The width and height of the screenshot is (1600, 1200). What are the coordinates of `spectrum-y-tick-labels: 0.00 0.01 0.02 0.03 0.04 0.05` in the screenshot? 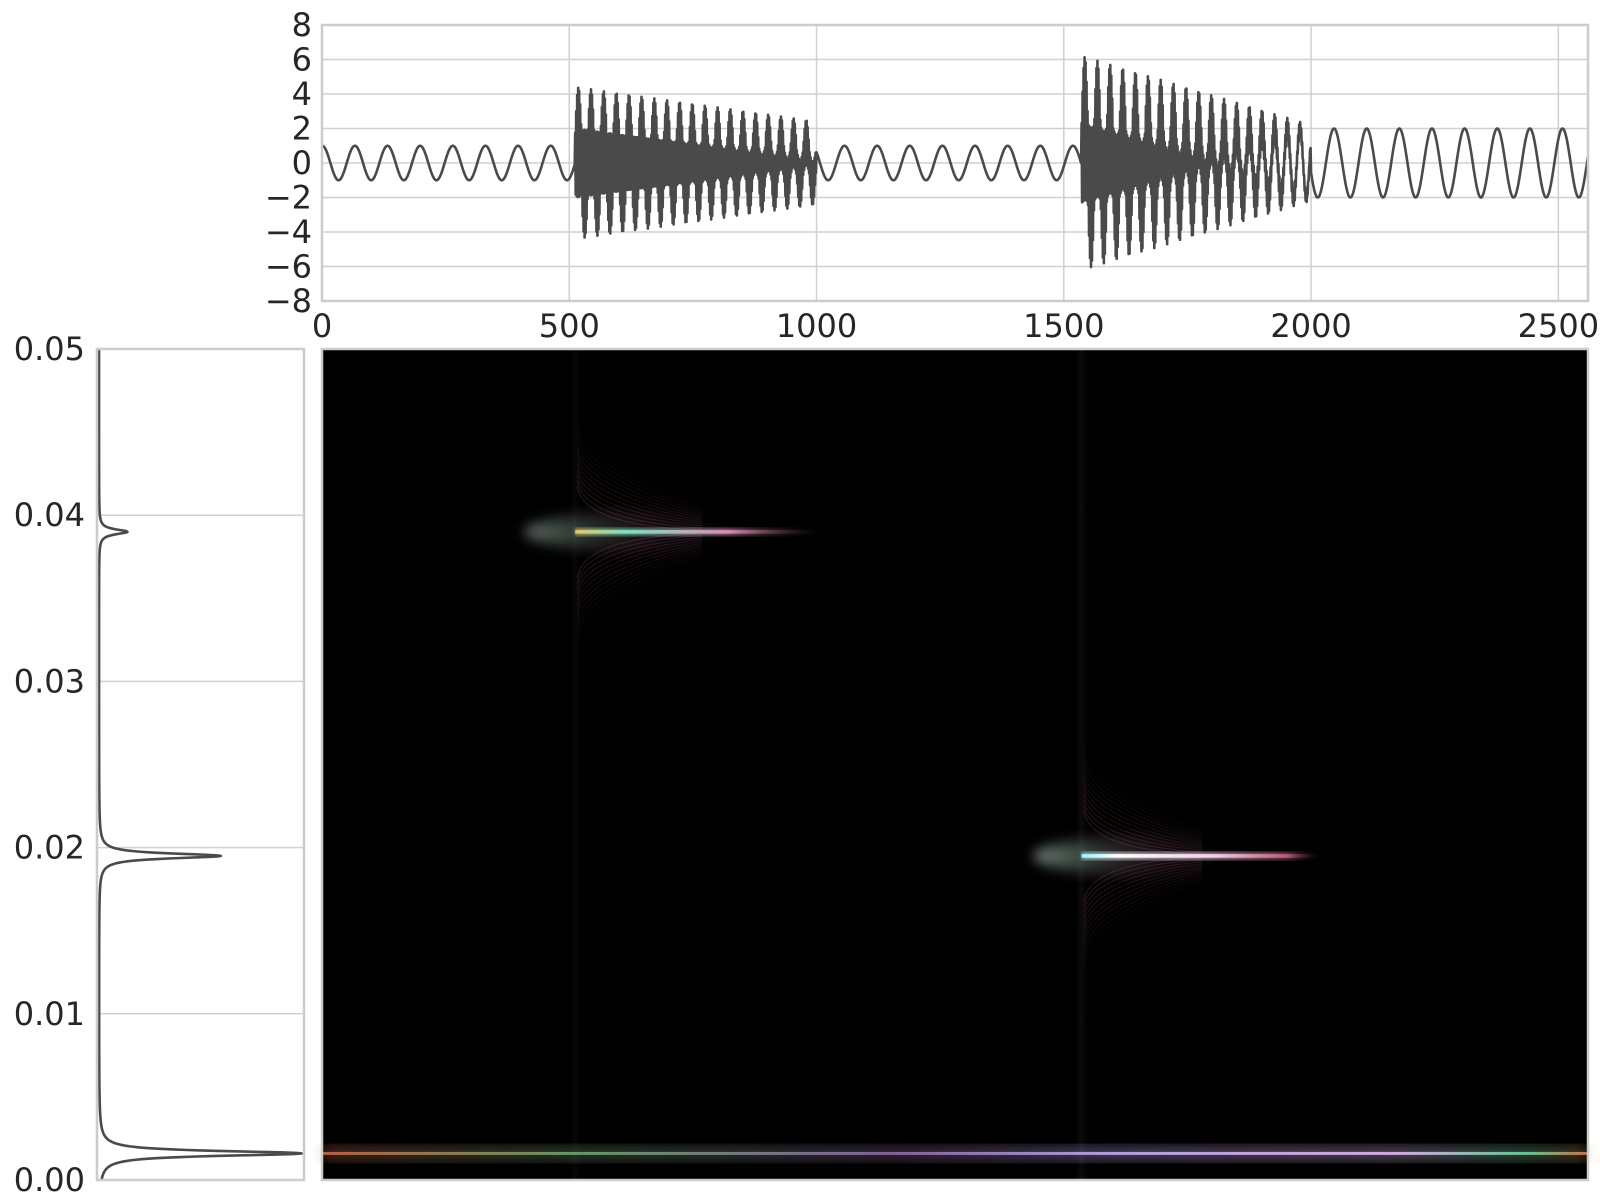 It's located at (49, 764).